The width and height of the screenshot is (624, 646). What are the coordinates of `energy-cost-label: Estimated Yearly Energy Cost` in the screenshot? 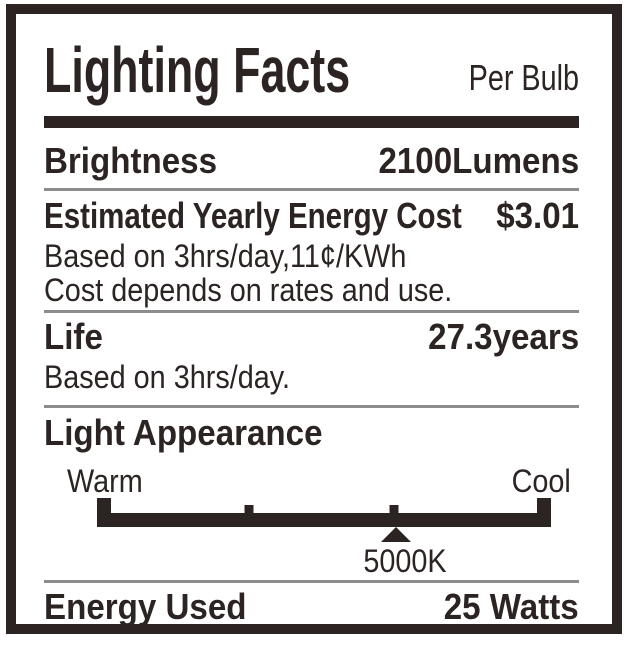 It's located at (253, 215).